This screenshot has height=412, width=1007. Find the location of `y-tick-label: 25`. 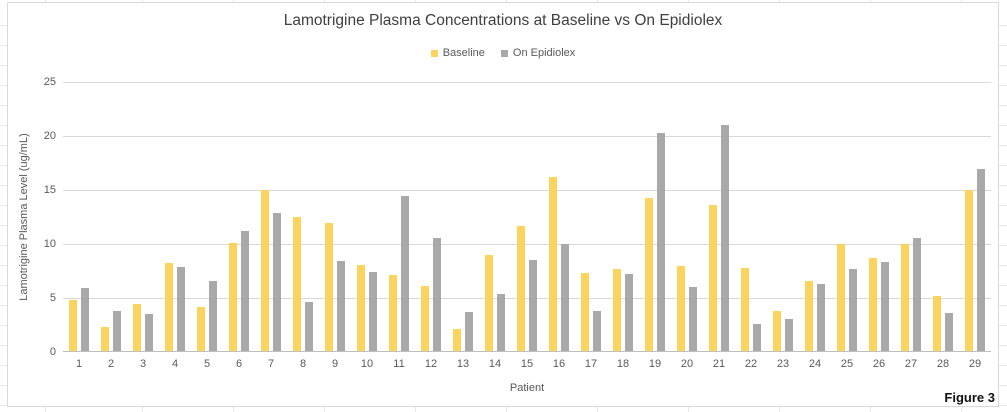

y-tick-label: 25 is located at coordinates (49, 82).